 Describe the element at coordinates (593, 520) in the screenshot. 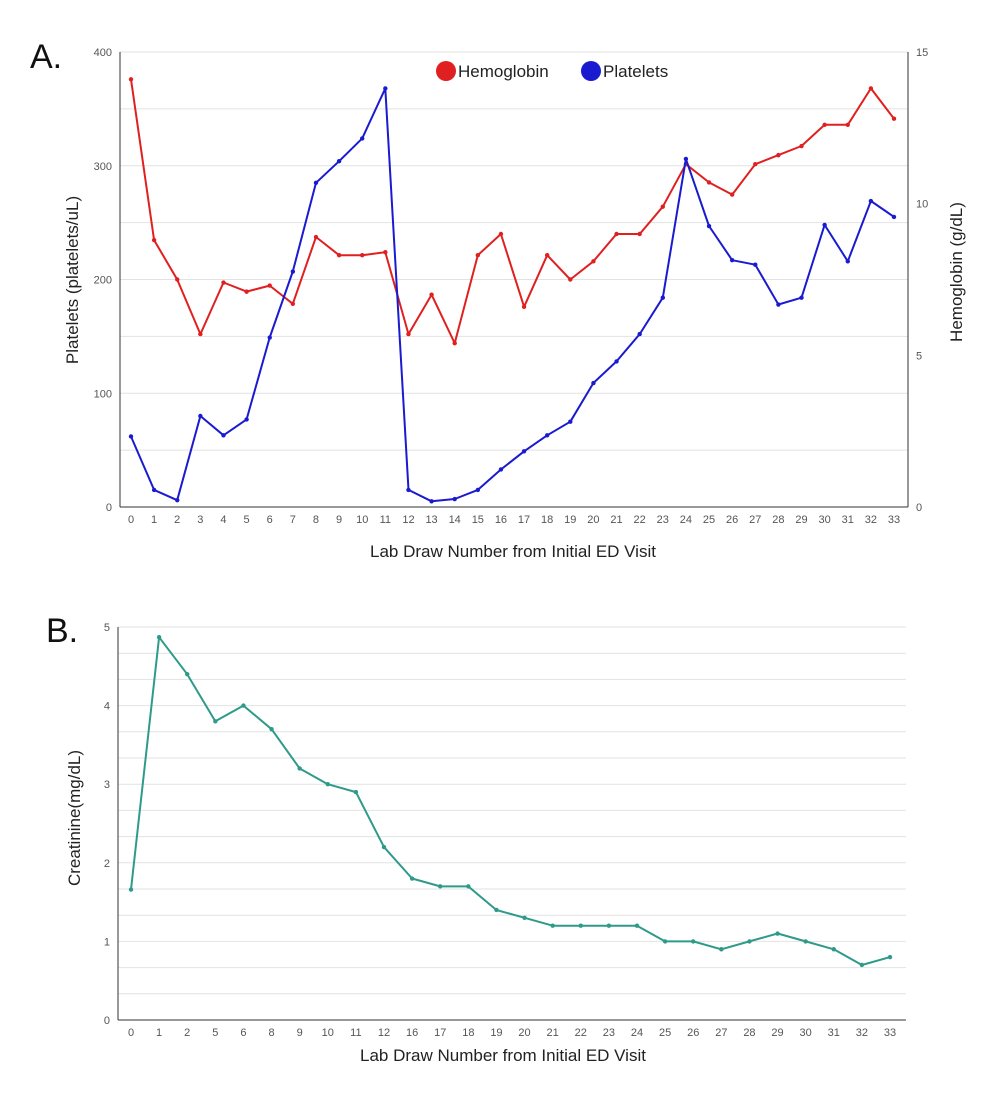

I see `chart-a-x-tick-label: 20` at that location.